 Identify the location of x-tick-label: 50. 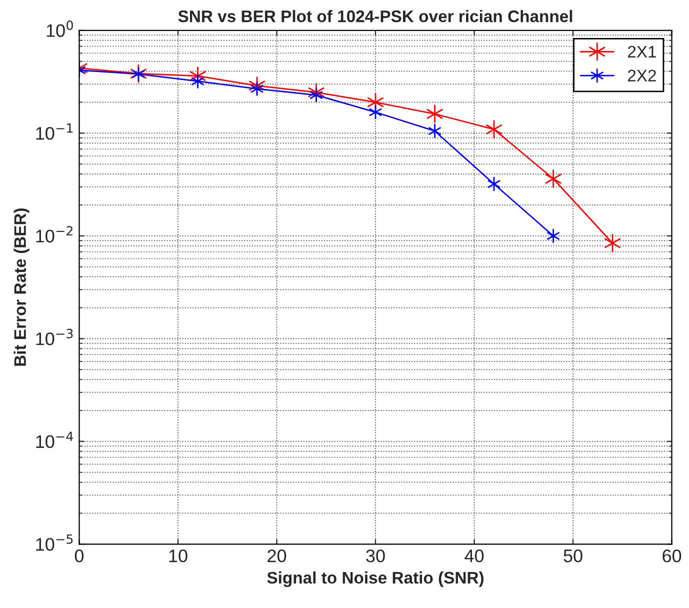
(573, 556).